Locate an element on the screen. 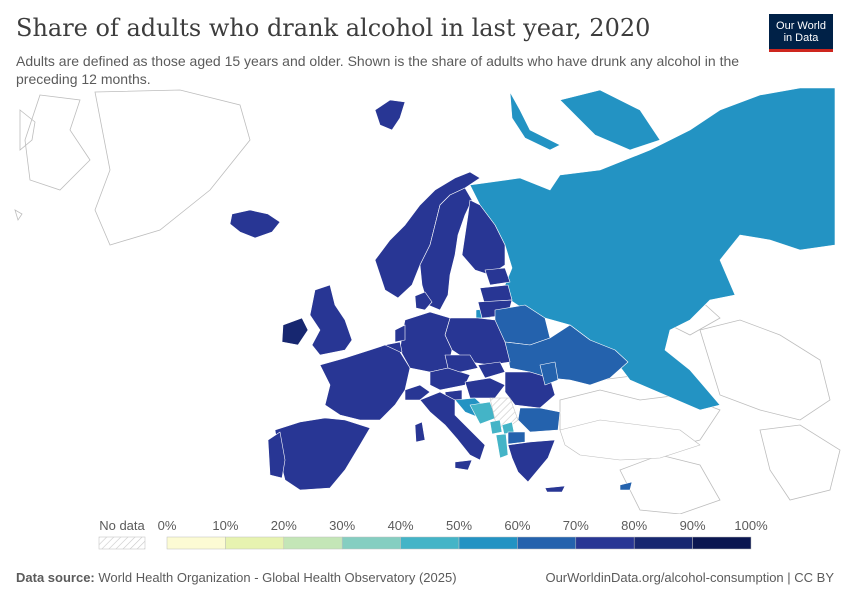  country-denmark is located at coordinates (423, 301).